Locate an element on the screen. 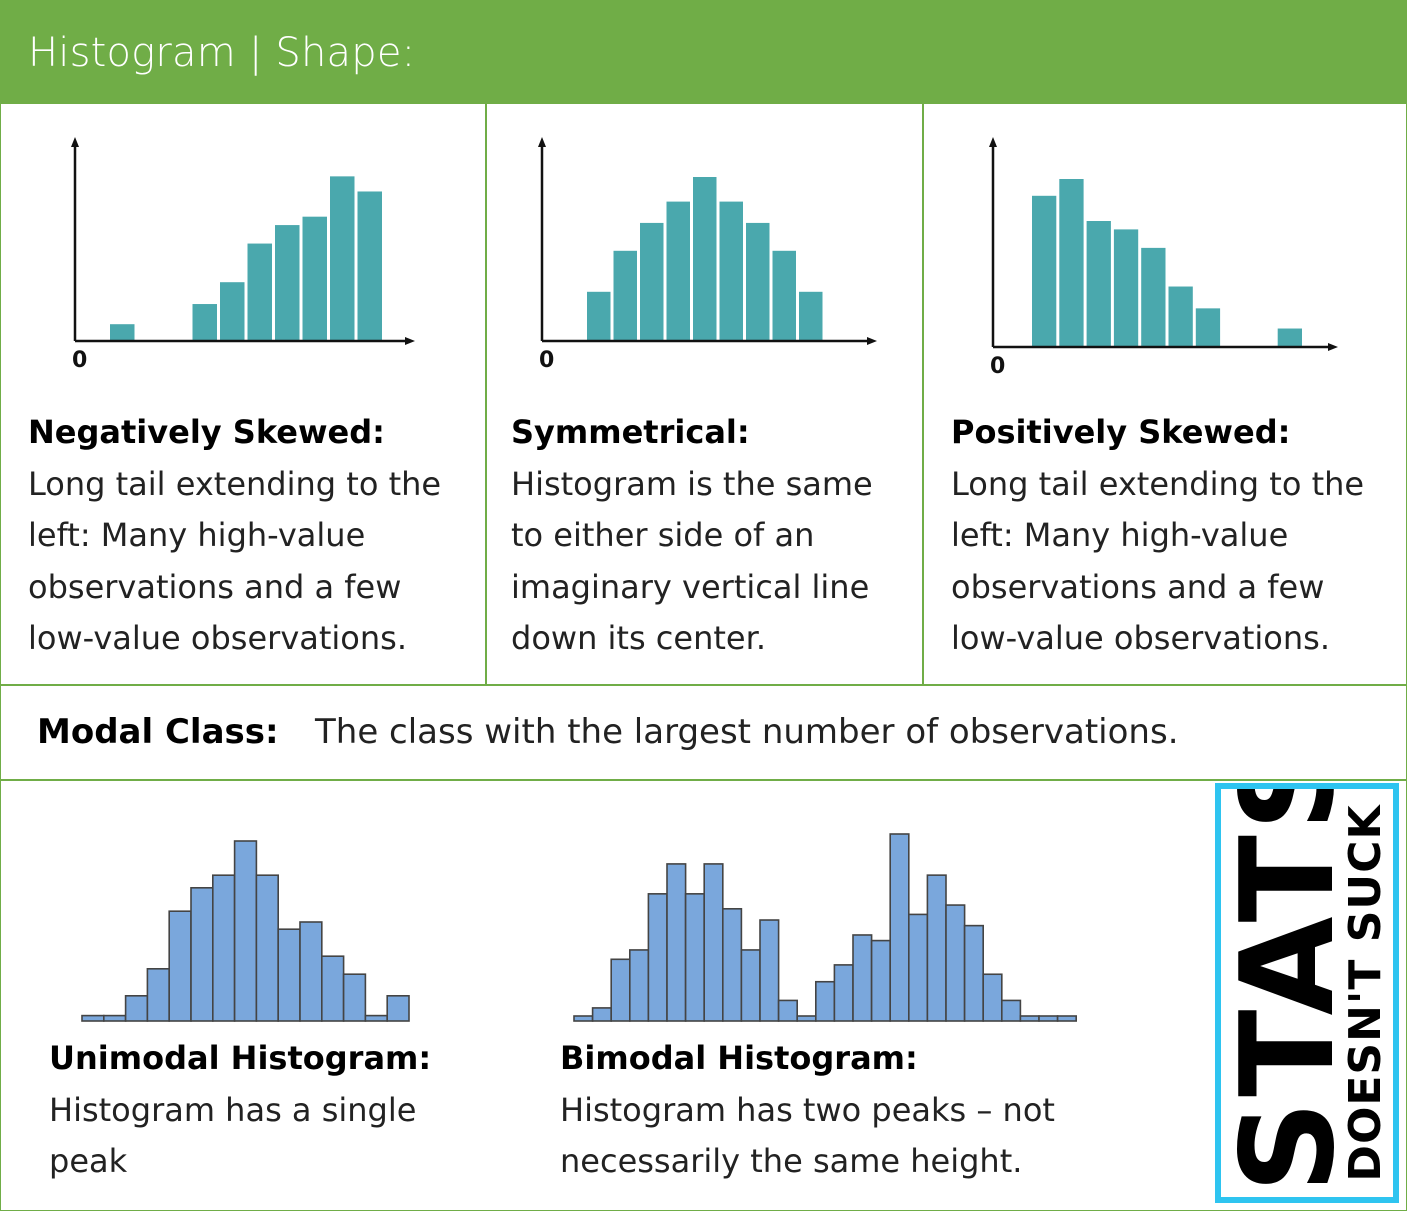 This screenshot has height=1211, width=1407. histogram-unimodal is located at coordinates (245, 931).